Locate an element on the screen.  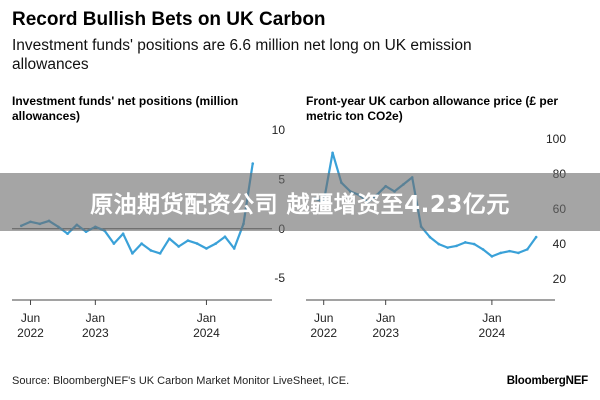
page-title: Record Bullish Bets on UK Carbon is located at coordinates (169, 19).